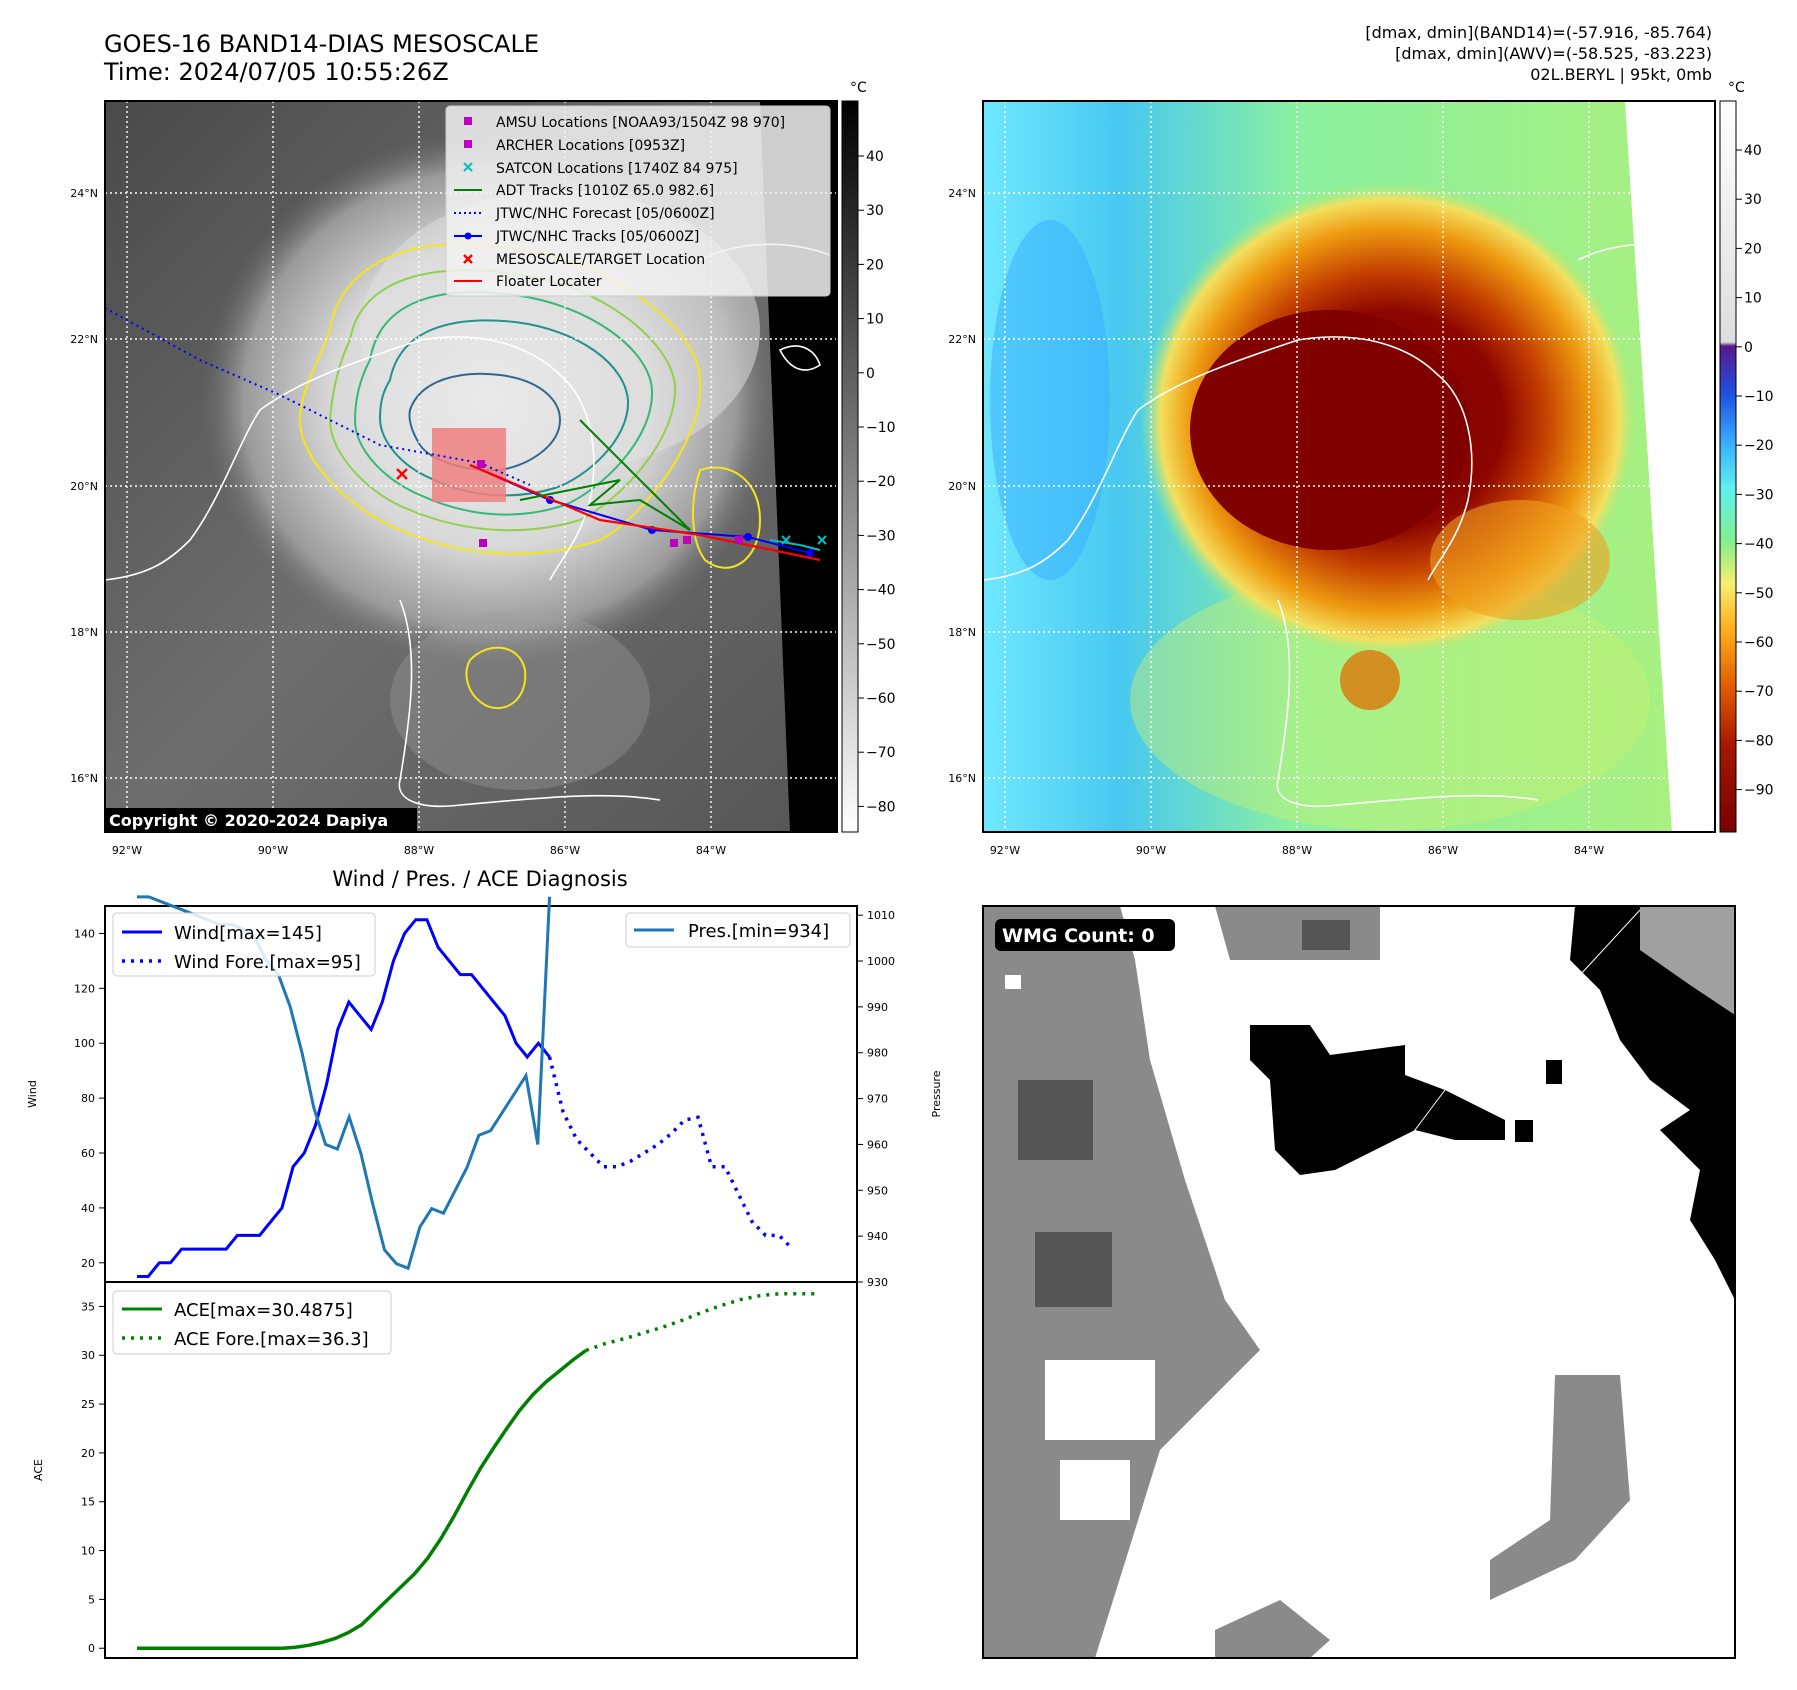 Image resolution: width=1797 pixels, height=1690 pixels. I want to click on ir-lat-24: 24°N, so click(84, 193).